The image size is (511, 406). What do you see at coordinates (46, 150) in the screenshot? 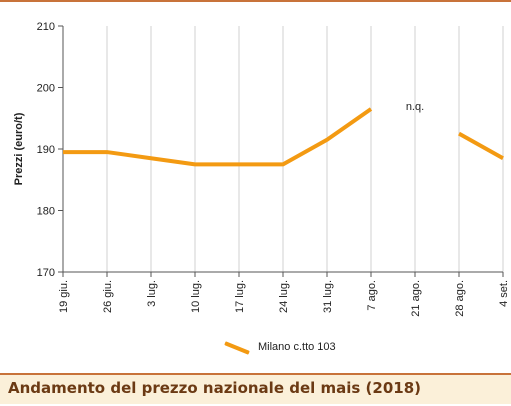
I see `y-tick-label: 190` at bounding box center [46, 150].